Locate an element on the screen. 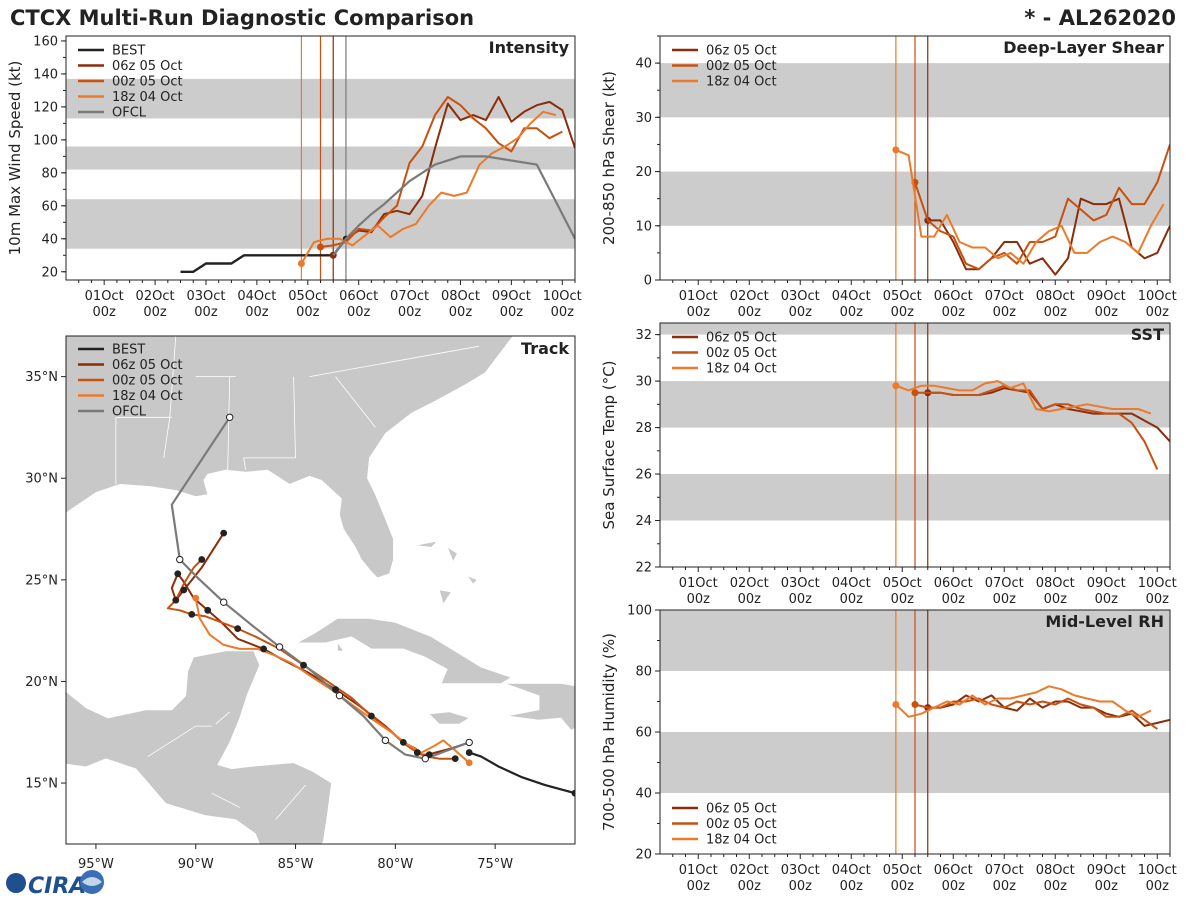 This screenshot has height=904, width=1200. rh-series-run_18z is located at coordinates (1023, 701).